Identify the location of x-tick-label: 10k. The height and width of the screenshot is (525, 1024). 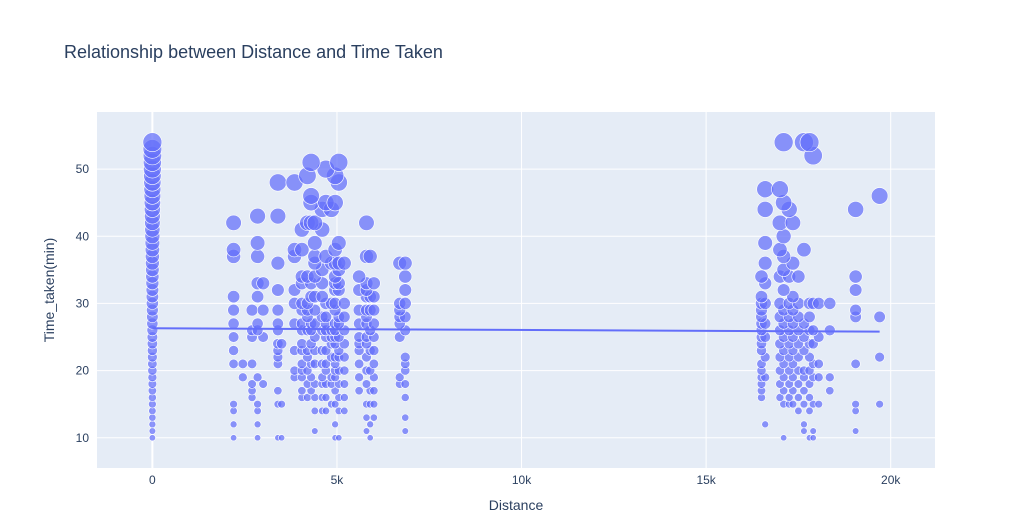
(522, 480).